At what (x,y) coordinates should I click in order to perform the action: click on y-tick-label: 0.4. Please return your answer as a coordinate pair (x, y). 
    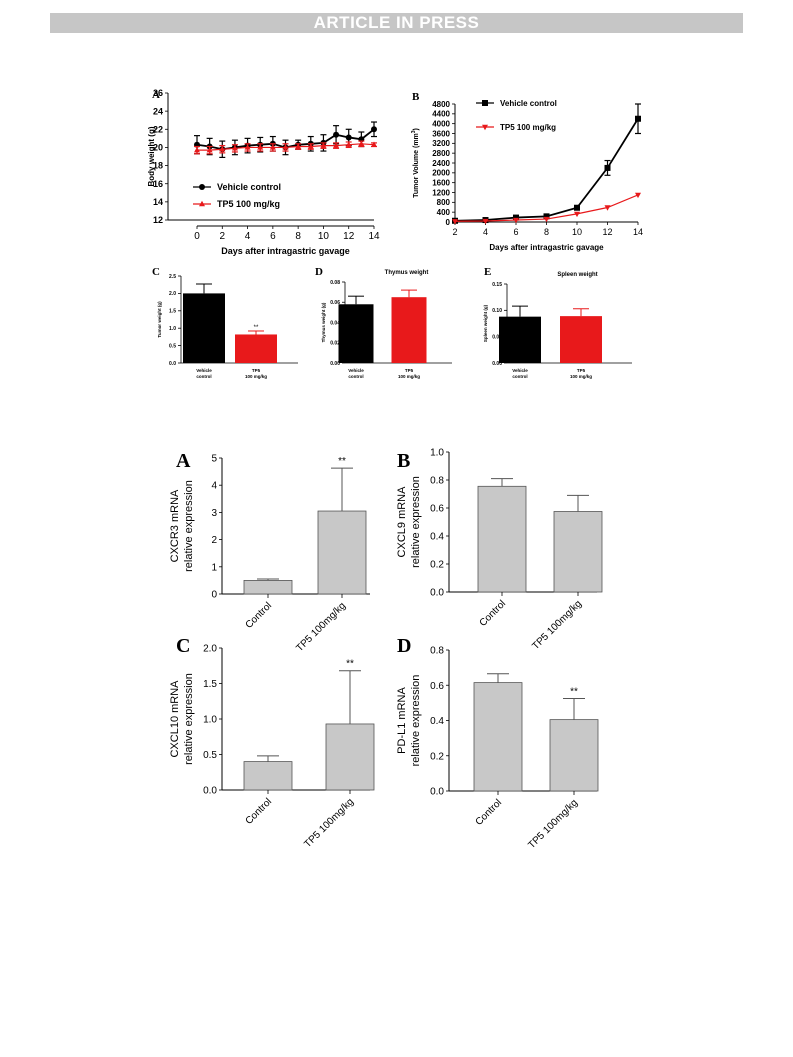
    Looking at the image, I should click on (437, 537).